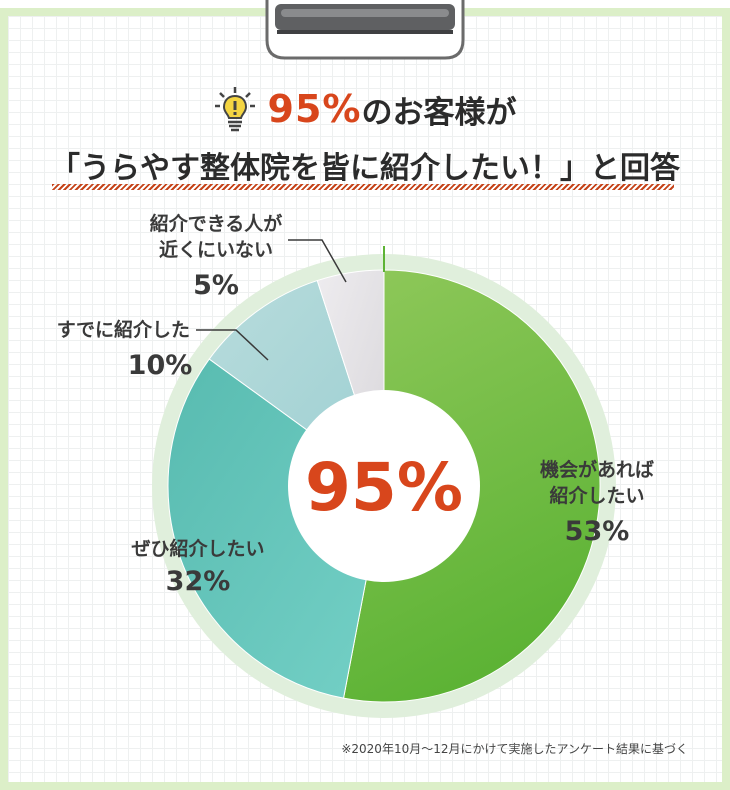  Describe the element at coordinates (439, 112) in the screenshot. I see `headline-text: のお客様が` at that location.